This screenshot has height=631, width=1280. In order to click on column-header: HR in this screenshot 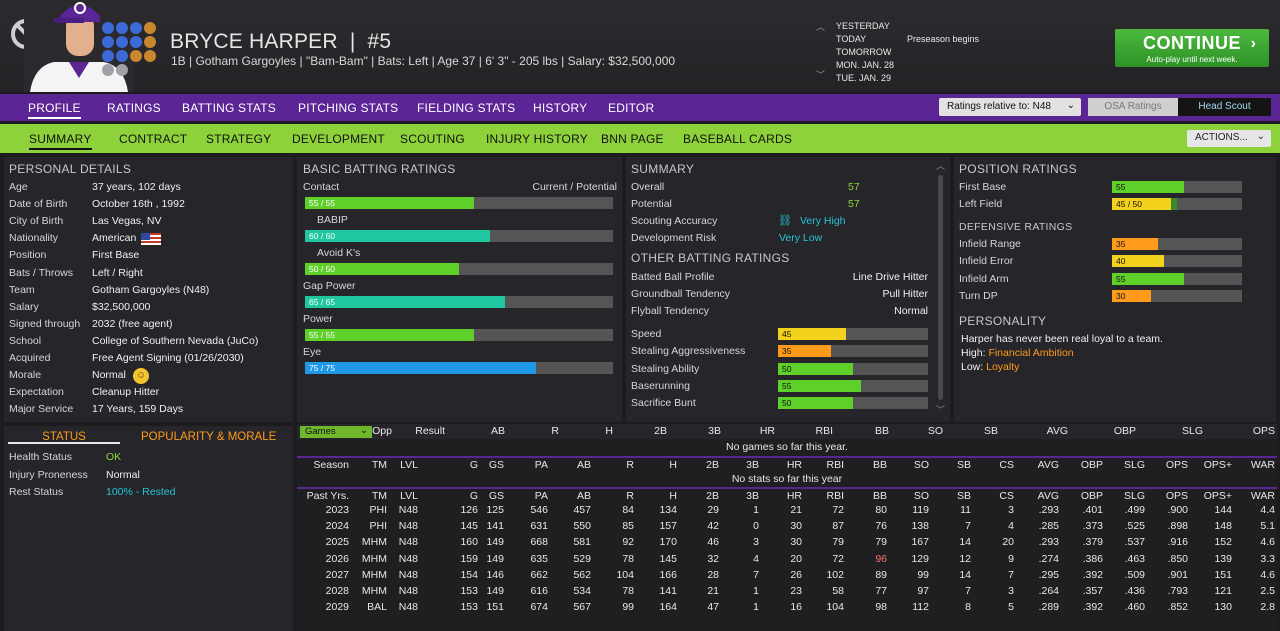, I will do `click(767, 431)`.